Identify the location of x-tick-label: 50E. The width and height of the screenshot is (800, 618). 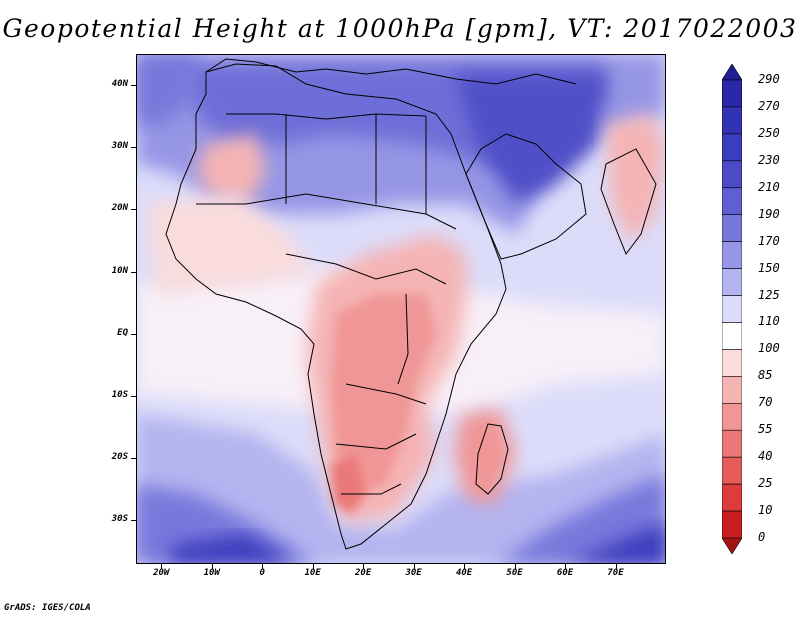
(514, 573).